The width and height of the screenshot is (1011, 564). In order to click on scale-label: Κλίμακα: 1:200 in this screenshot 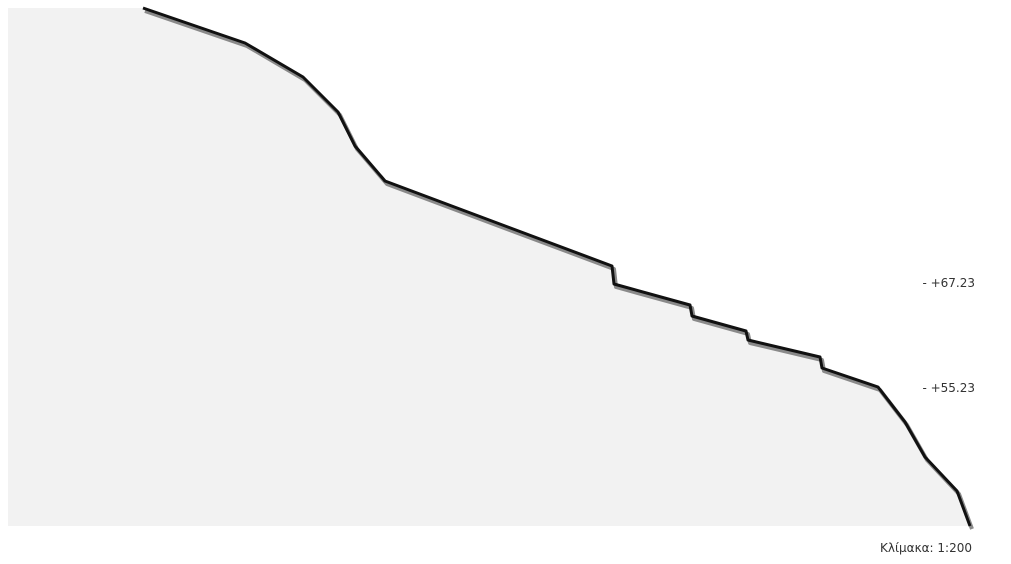, I will do `click(926, 548)`.